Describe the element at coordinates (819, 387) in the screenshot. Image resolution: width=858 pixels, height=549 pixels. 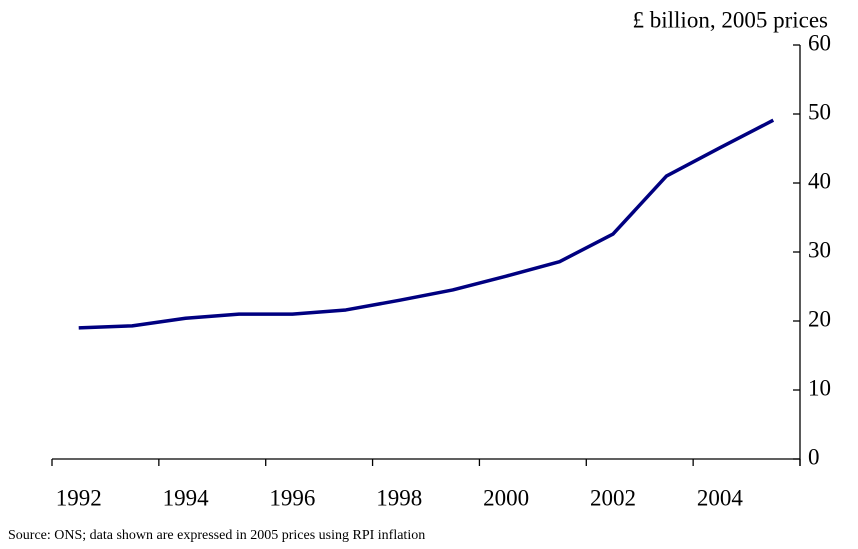
I see `y-tick-label: 10` at that location.